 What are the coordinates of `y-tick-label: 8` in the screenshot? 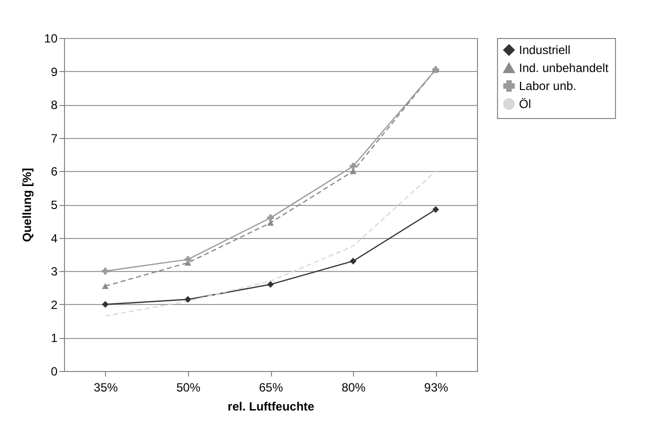 It's located at (54, 105).